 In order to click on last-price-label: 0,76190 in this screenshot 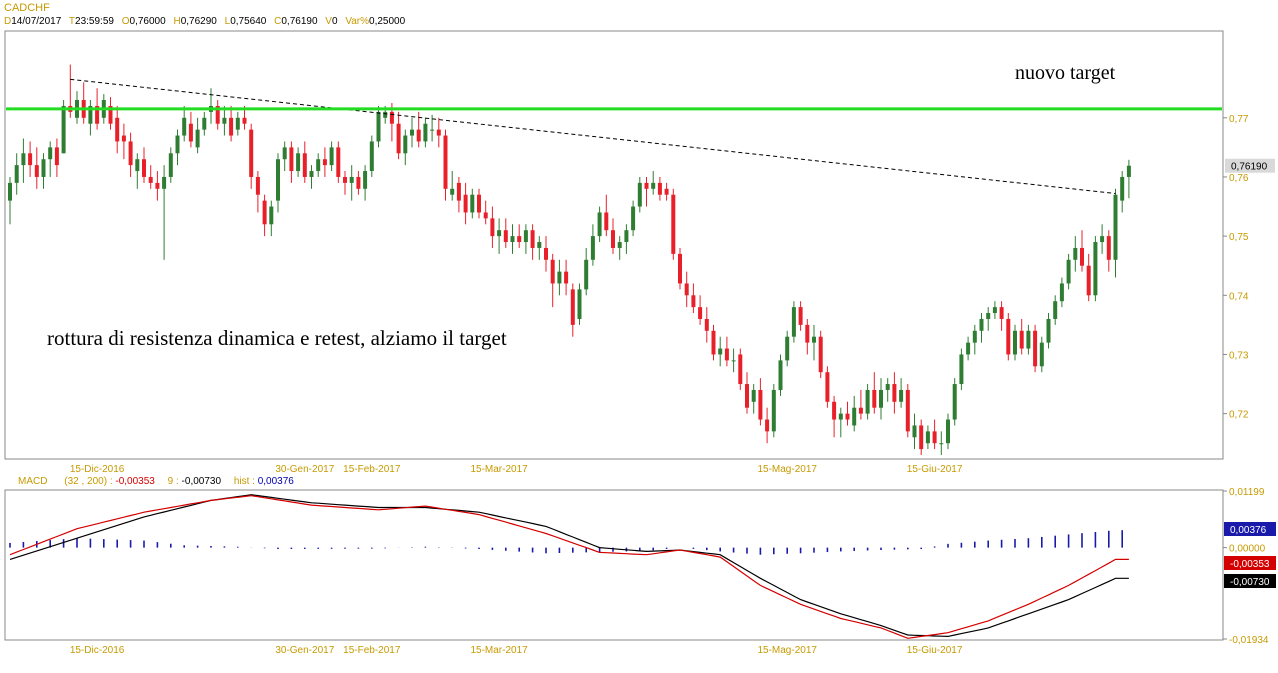, I will do `click(1250, 165)`.